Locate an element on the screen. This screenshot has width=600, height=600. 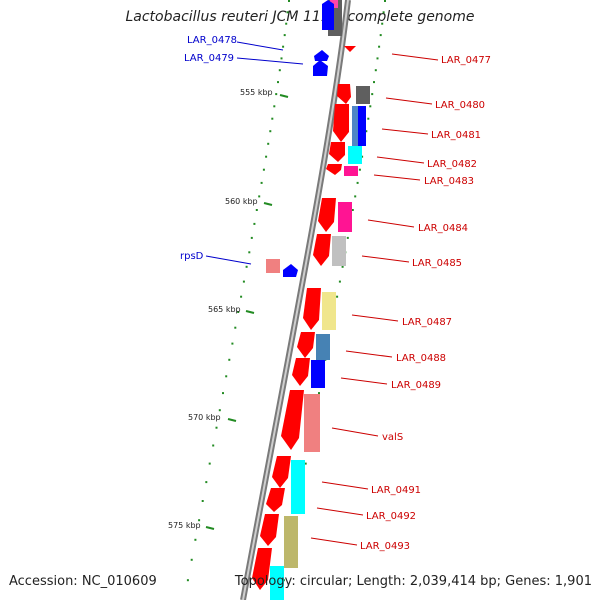
gene-label-valS: valS is located at coordinates (392, 437).